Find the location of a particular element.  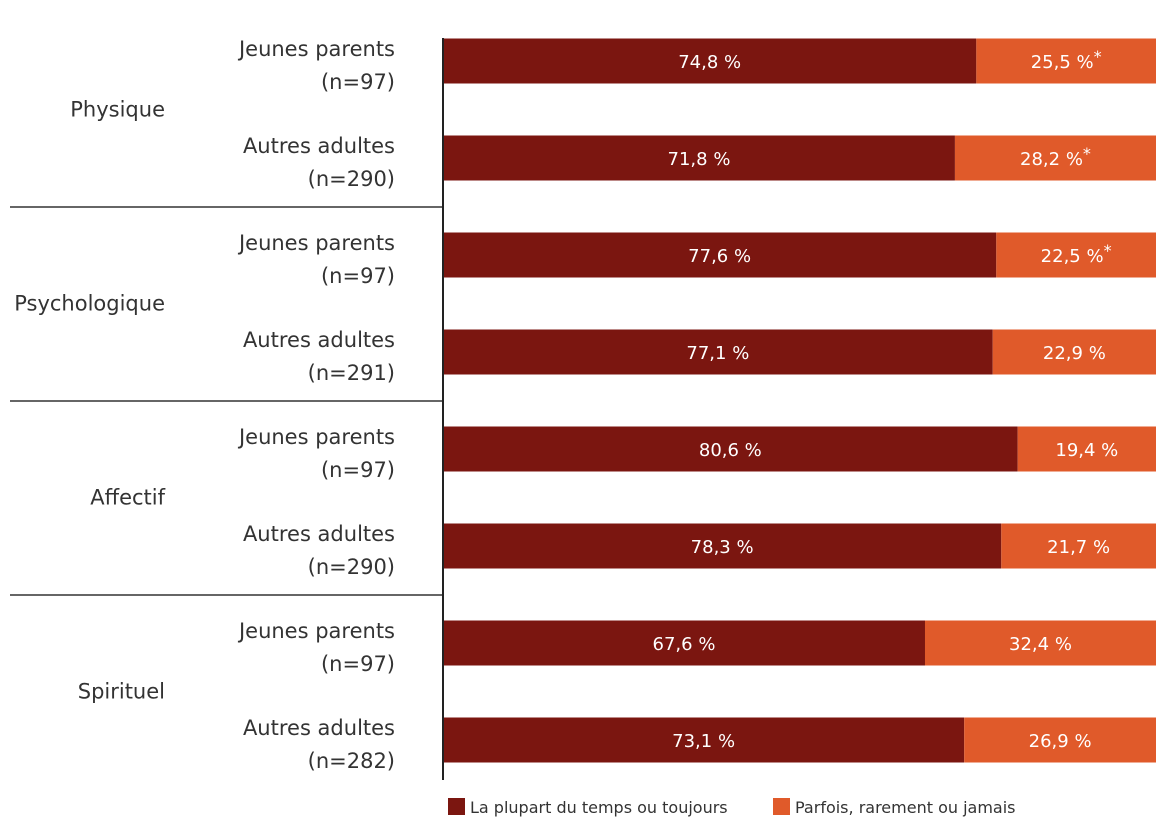

bar-segment-most-time-g0-b1 is located at coordinates (699, 158).